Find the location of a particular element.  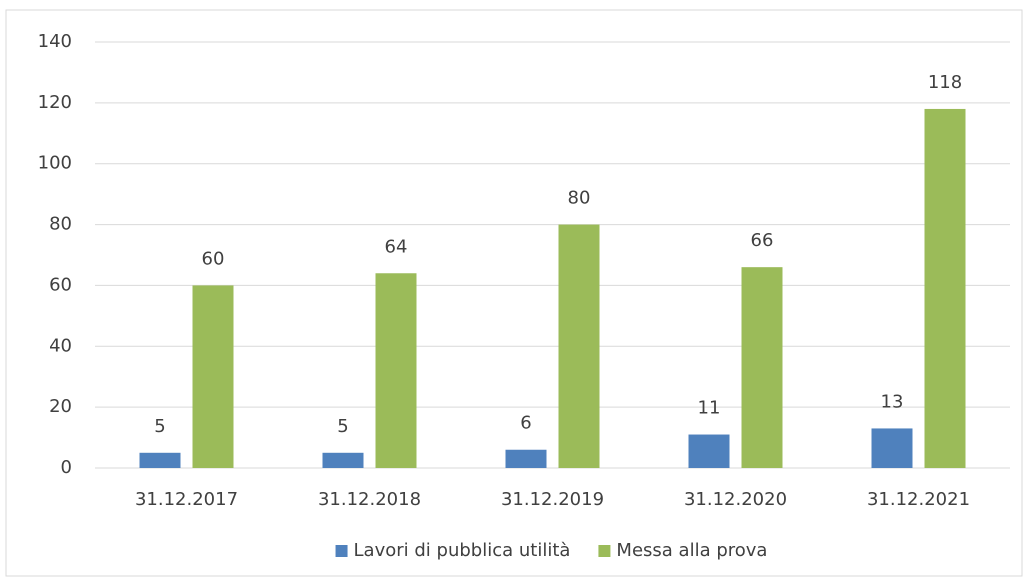

data-label: 13 is located at coordinates (892, 401).